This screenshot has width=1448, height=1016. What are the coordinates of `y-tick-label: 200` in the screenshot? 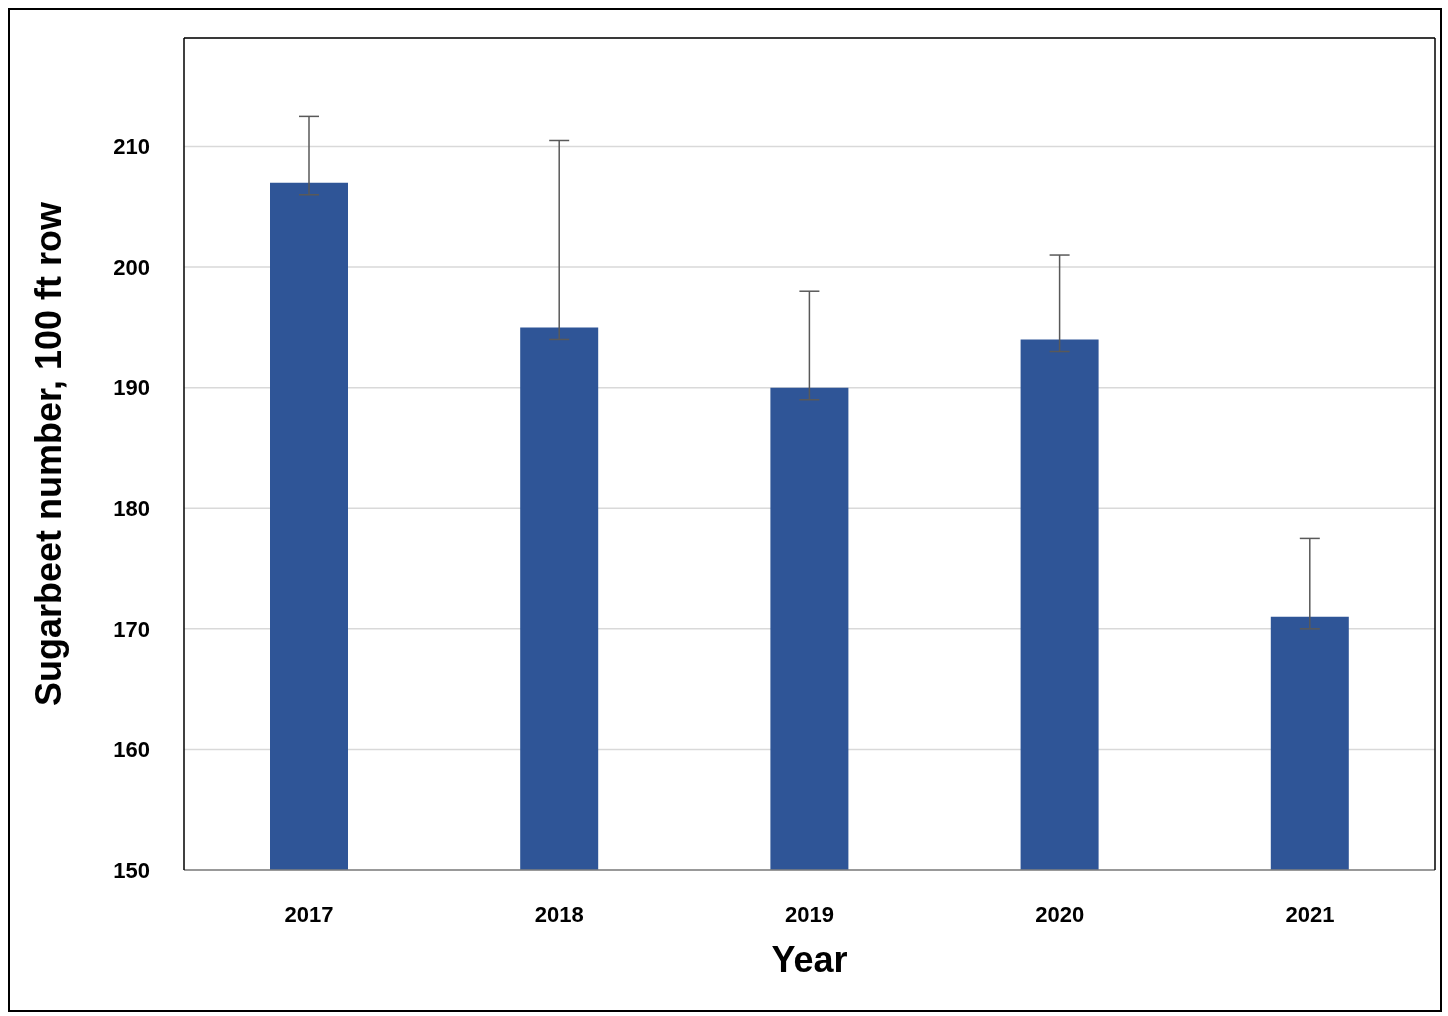 It's located at (131, 267).